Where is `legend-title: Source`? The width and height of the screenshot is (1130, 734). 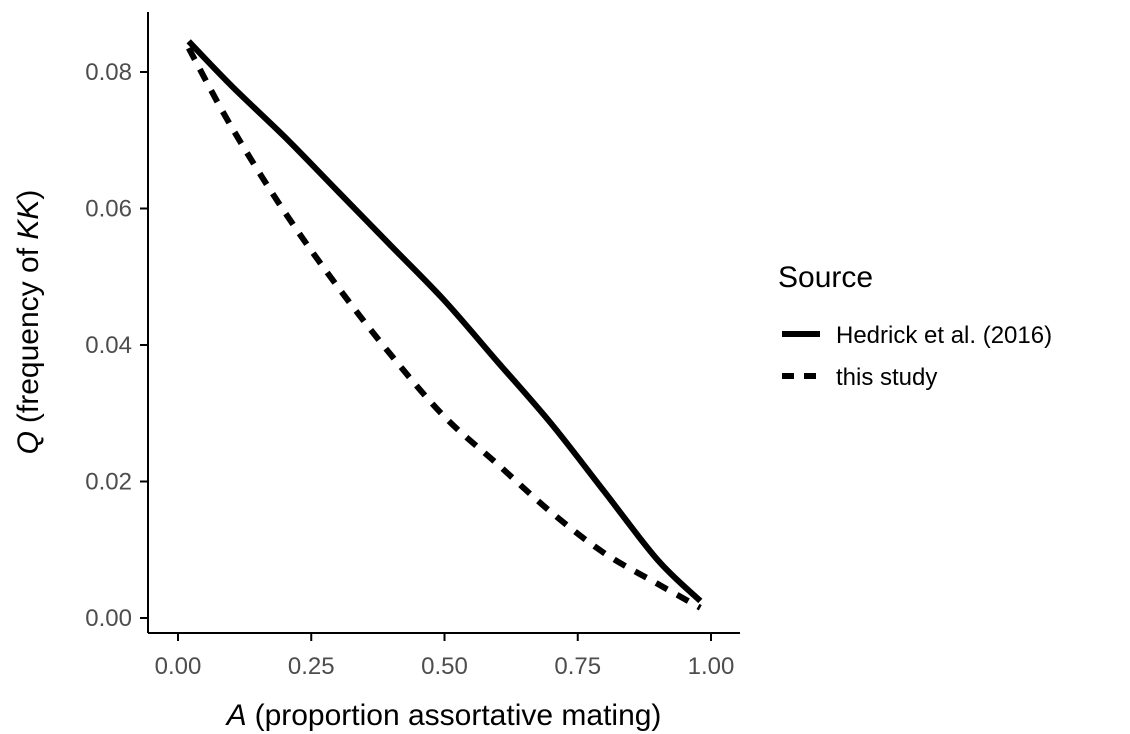
legend-title: Source is located at coordinates (825, 277).